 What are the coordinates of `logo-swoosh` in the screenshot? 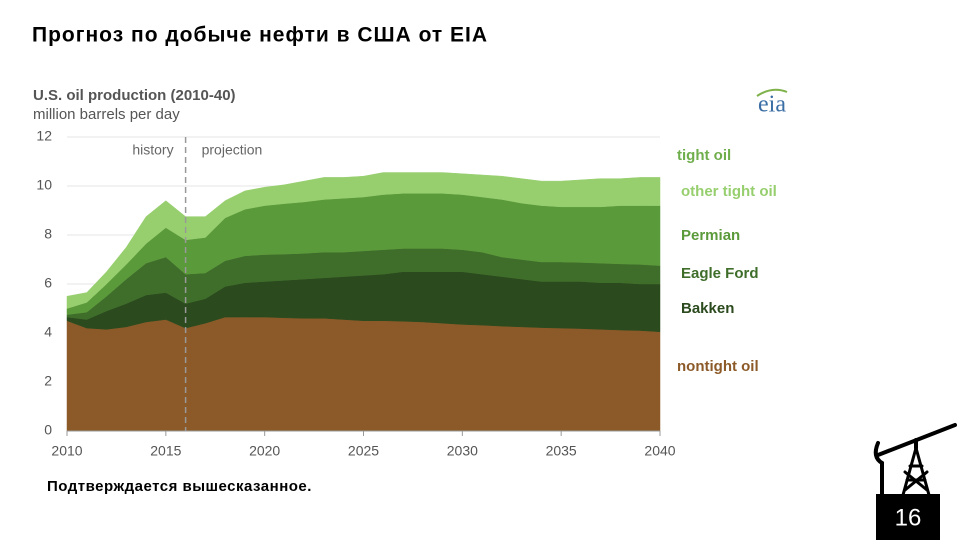 It's located at (772, 92).